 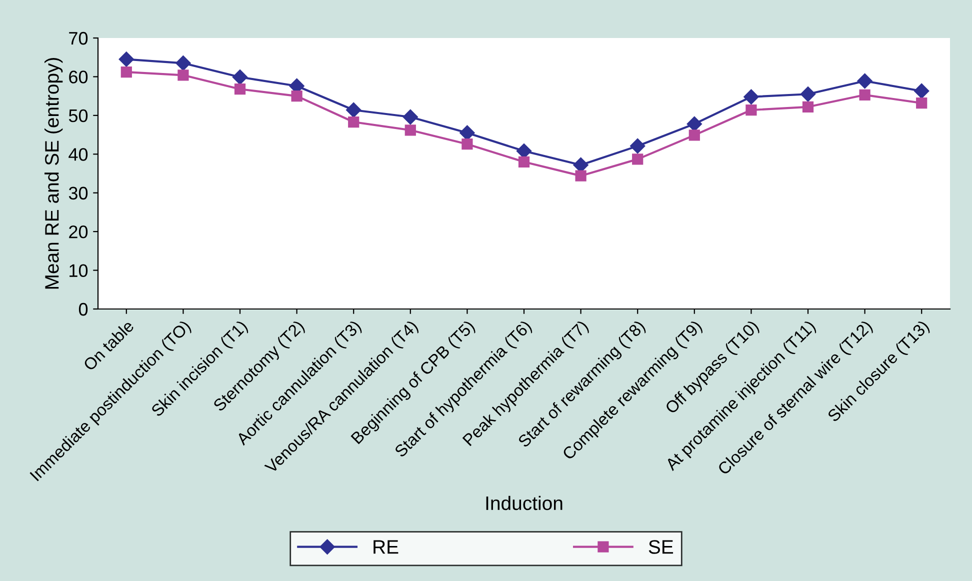 I want to click on y-tick-label: 50, so click(x=78, y=115).